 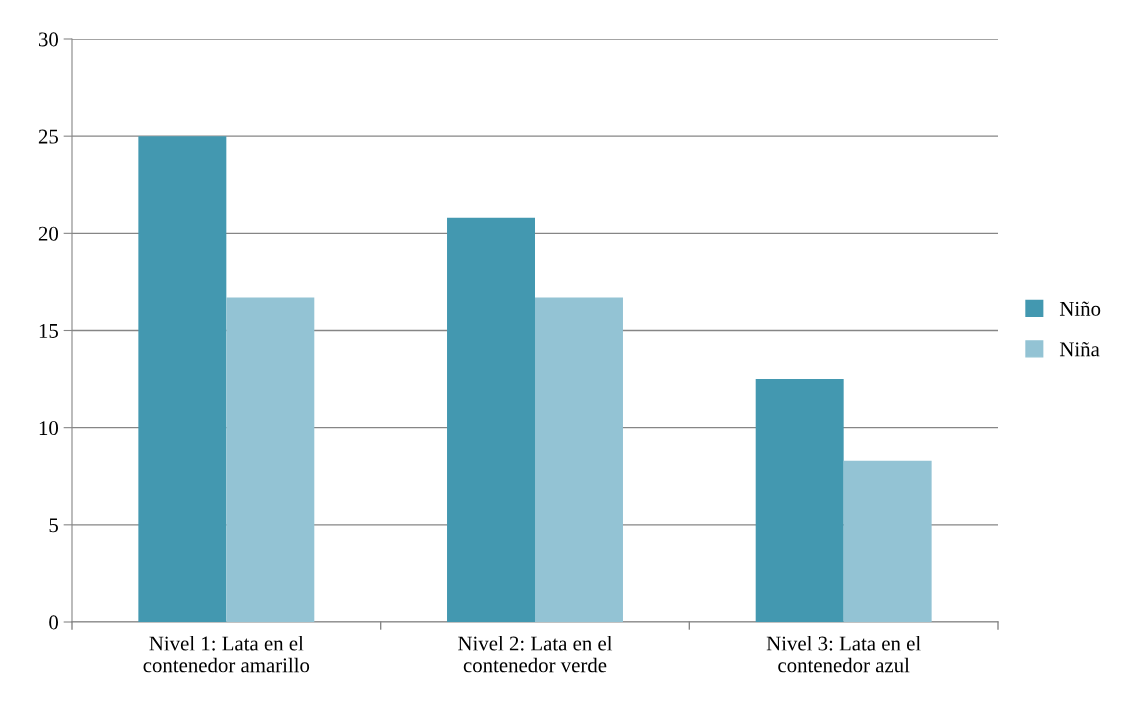 What do you see at coordinates (48, 39) in the screenshot?
I see `y-tick-label: 30` at bounding box center [48, 39].